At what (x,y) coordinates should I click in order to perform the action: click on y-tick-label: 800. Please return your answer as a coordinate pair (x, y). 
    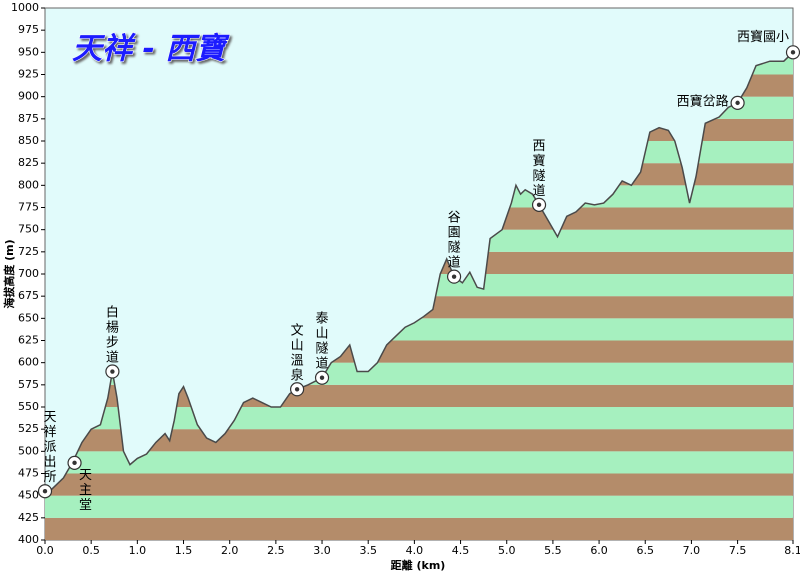
    Looking at the image, I should click on (28, 184).